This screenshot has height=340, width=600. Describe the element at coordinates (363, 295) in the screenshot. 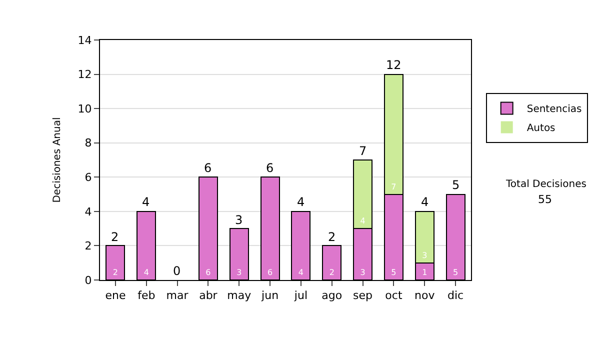

I see `x-tick-label: sep` at that location.